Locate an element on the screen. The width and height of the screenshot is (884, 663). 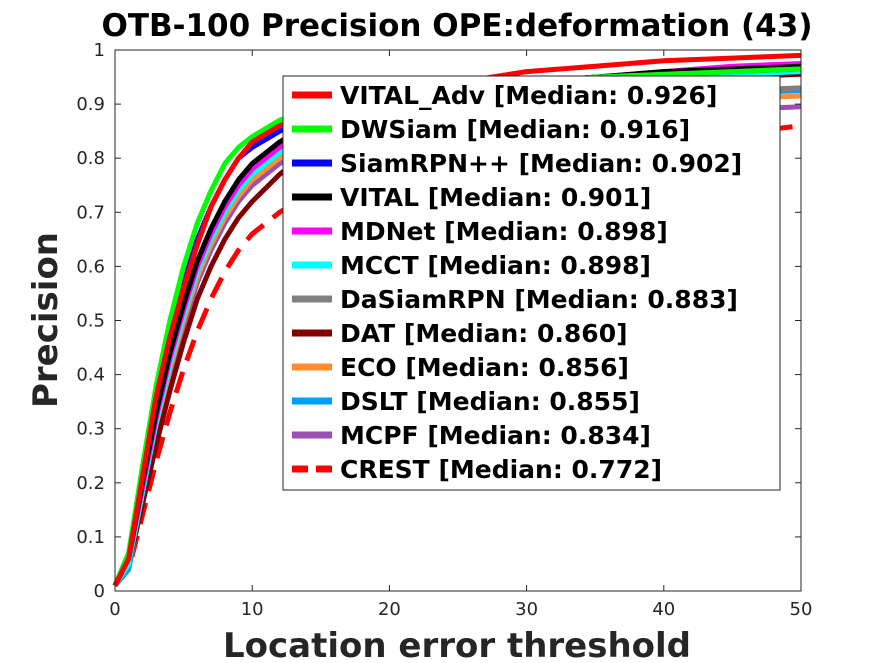
y-tick-label: 0.8 is located at coordinates (90, 158).